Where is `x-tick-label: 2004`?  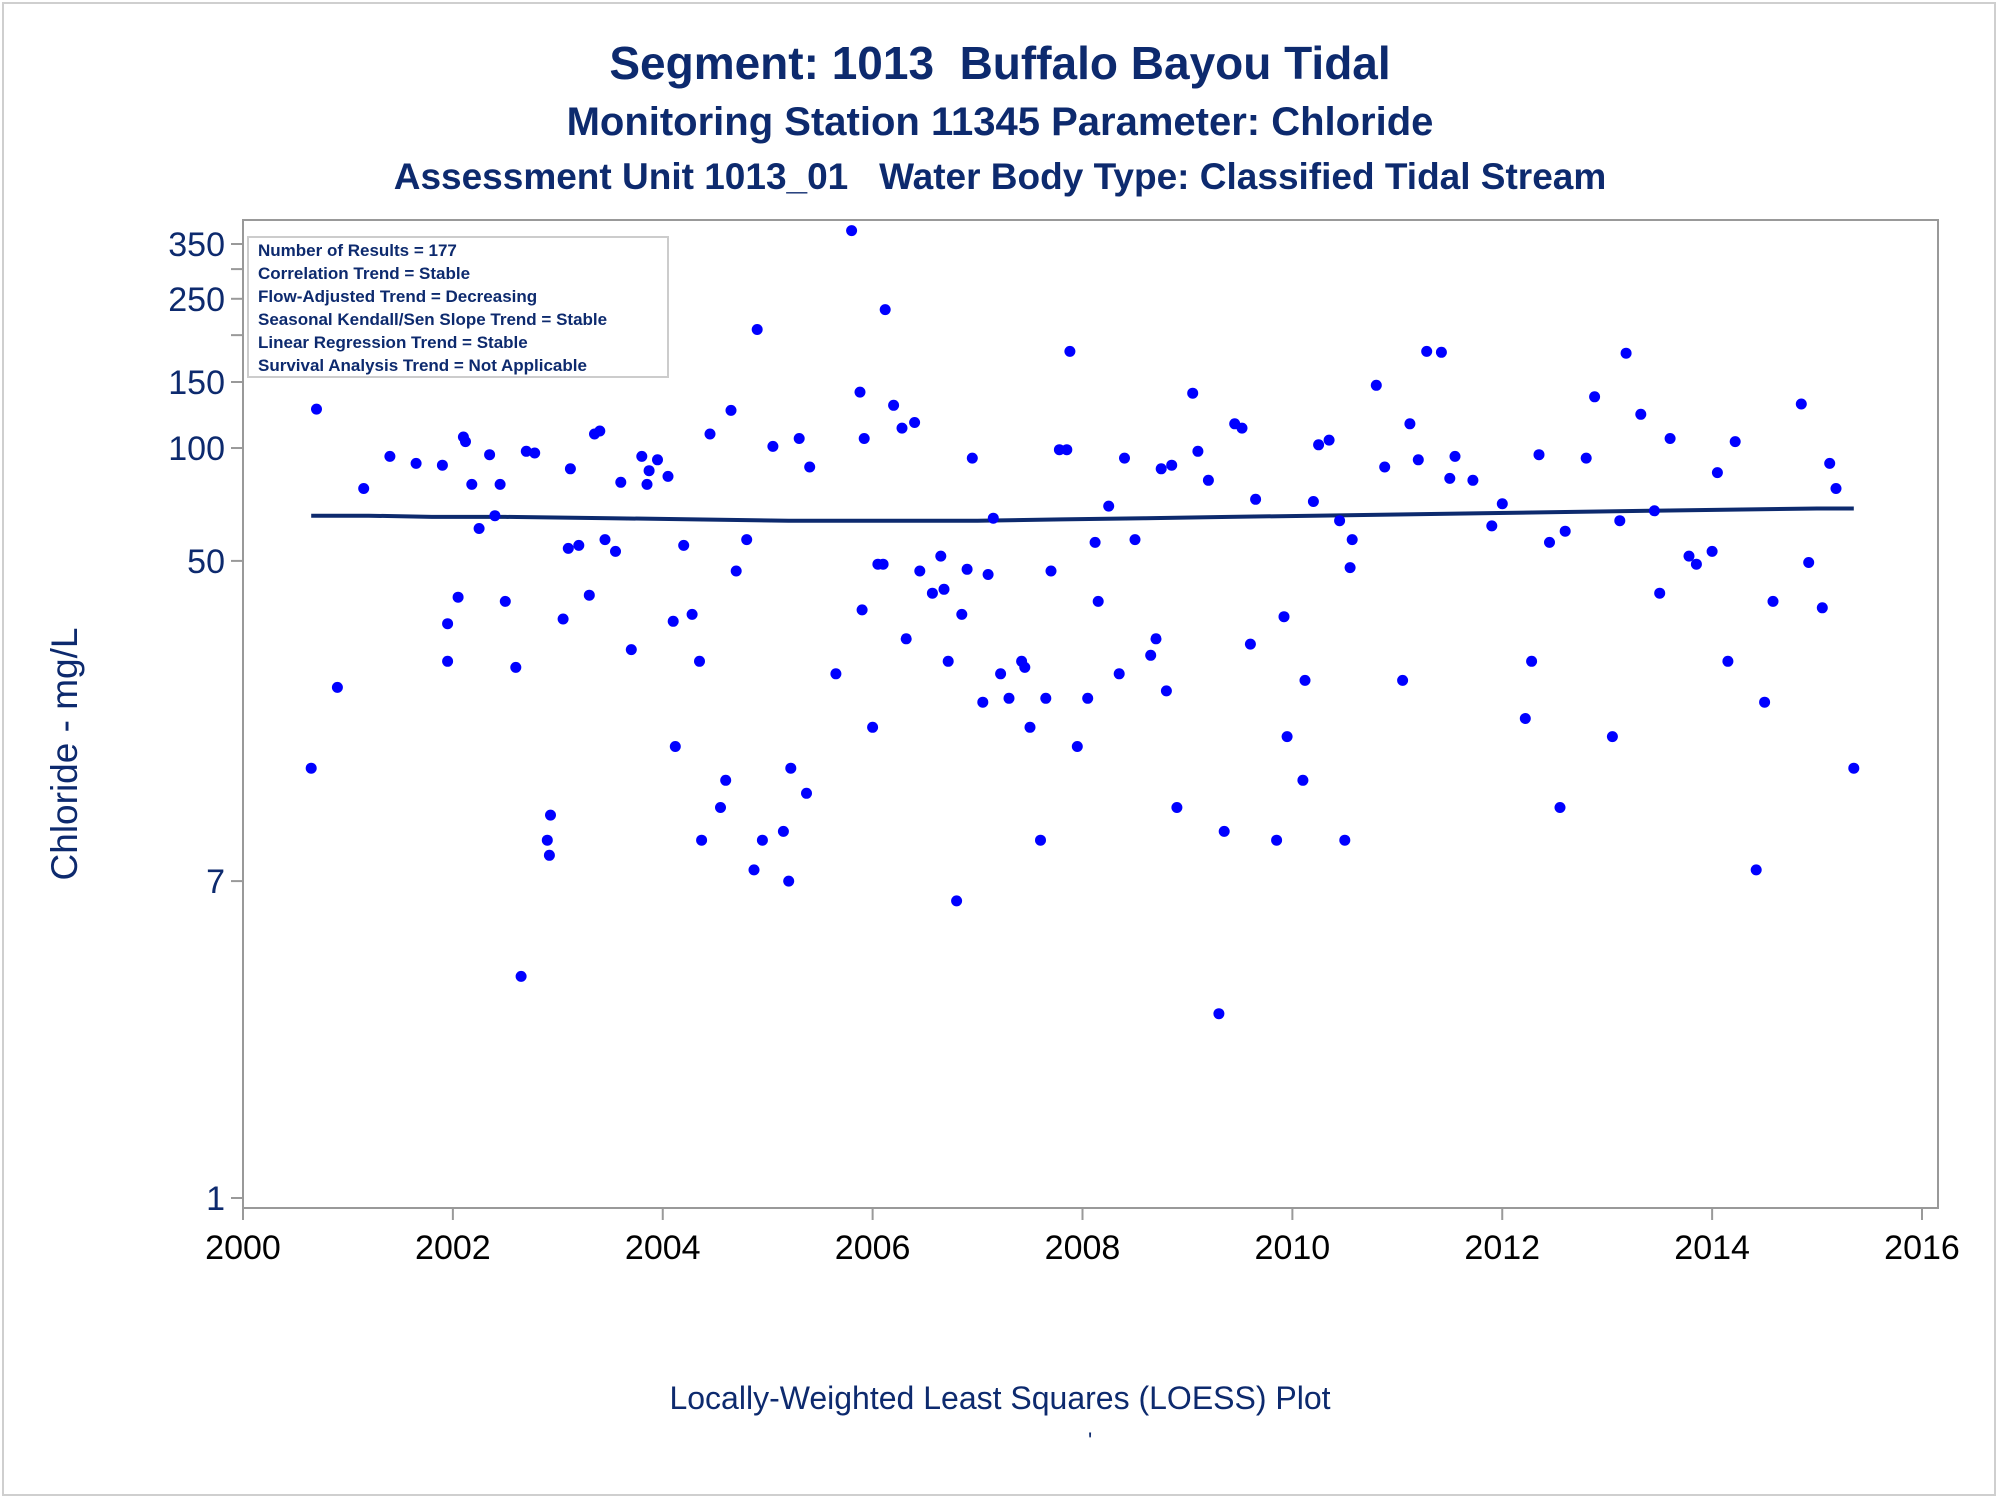 x-tick-label: 2004 is located at coordinates (663, 1248).